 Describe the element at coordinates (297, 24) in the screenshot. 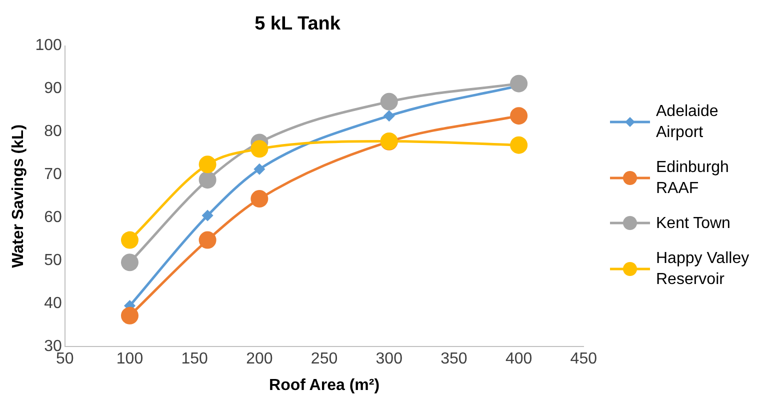

I see `chart-title: 5 kL Tank` at that location.